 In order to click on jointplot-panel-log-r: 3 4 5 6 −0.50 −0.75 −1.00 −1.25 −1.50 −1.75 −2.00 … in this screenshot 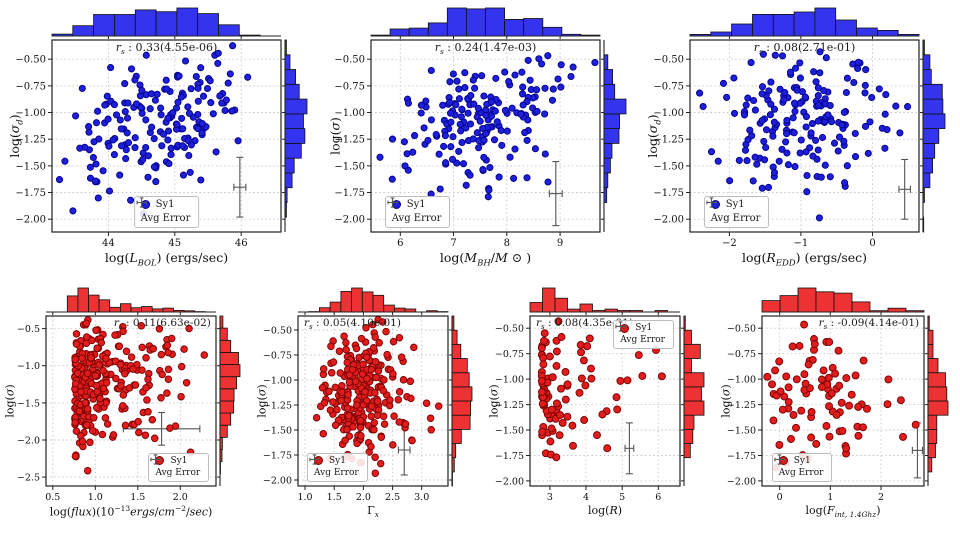, I will do `click(600, 408)`.